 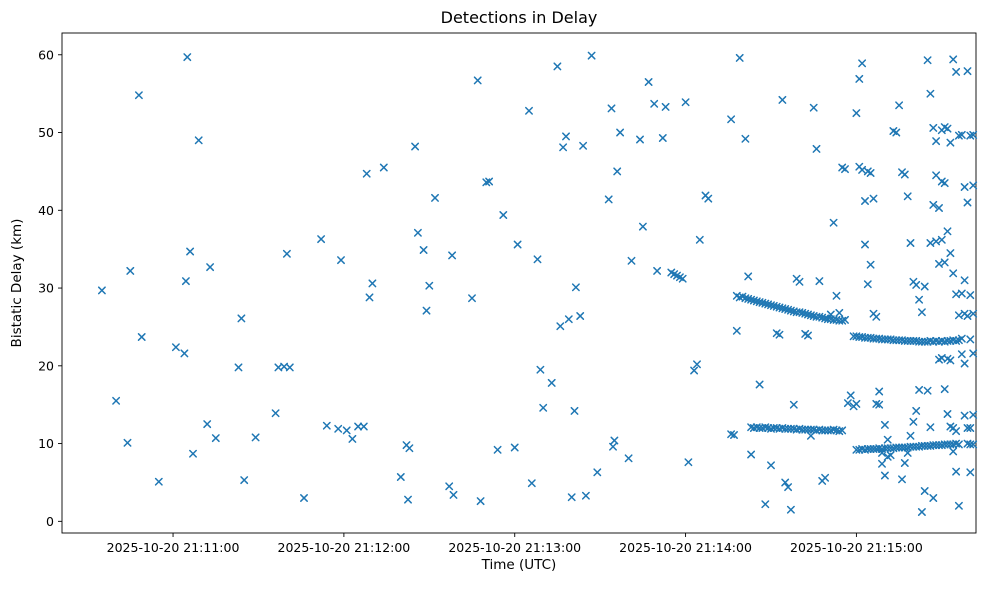 I want to click on chart-title: Detections in Delay, so click(x=519, y=17).